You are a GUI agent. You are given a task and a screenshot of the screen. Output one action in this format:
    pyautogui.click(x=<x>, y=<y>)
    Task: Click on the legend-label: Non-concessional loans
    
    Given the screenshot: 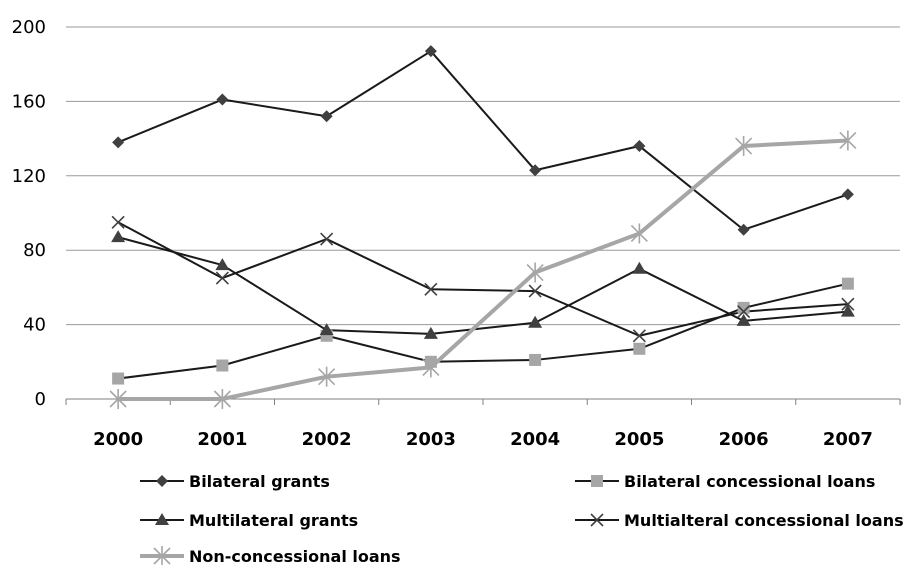 What is the action you would take?
    pyautogui.click(x=295, y=556)
    